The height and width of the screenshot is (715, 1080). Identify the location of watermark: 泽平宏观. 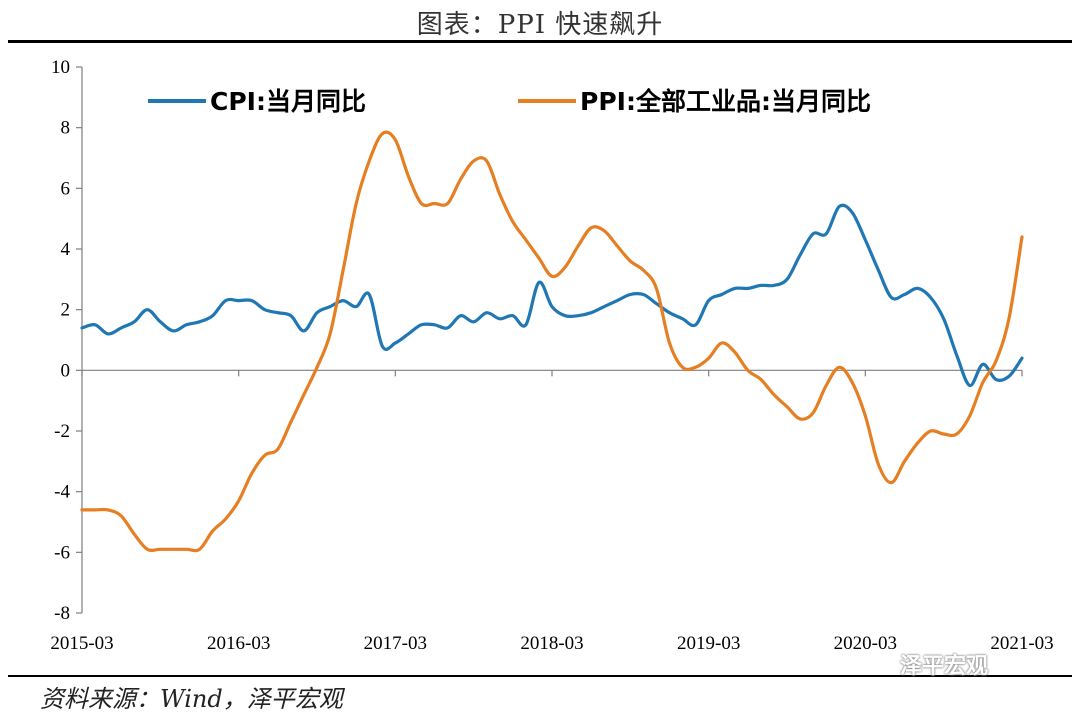
(944, 666).